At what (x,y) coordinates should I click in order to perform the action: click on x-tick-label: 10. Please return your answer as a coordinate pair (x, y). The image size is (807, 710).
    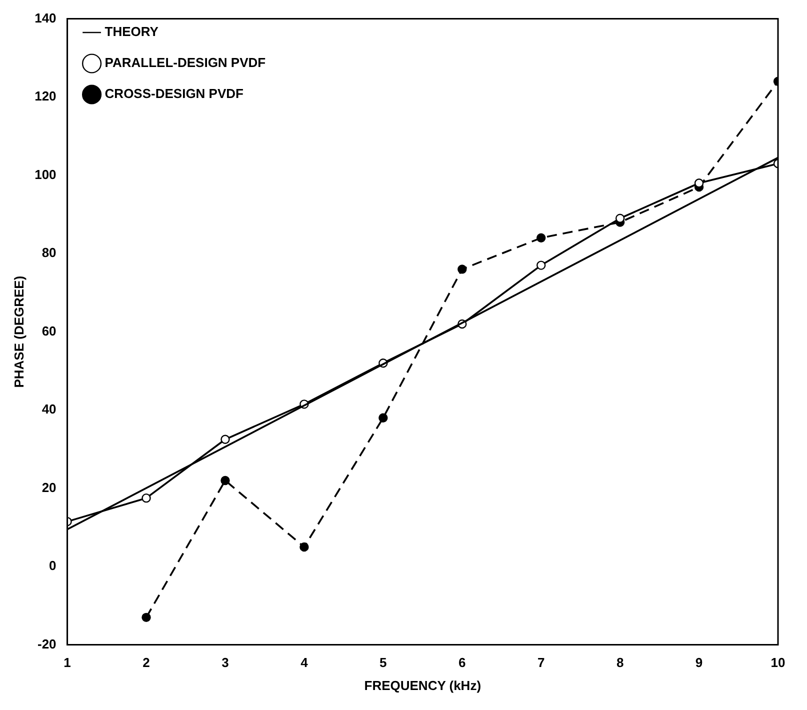
    Looking at the image, I should click on (778, 662).